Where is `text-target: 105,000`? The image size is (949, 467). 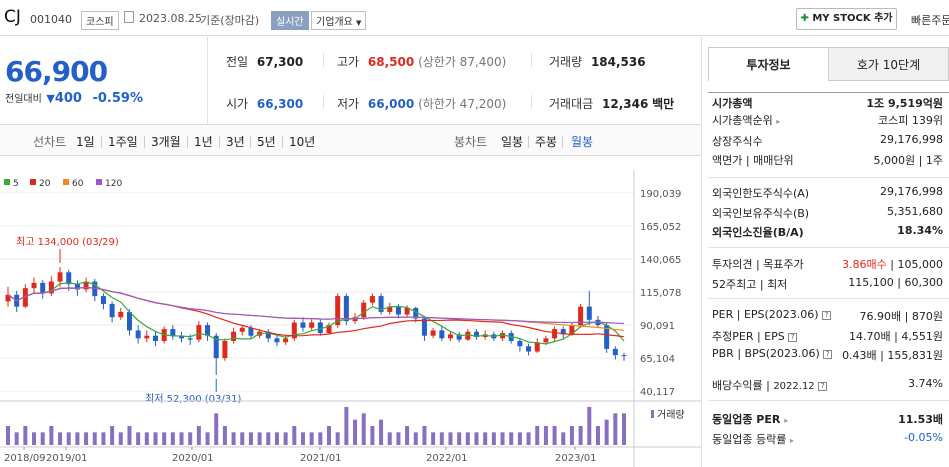 text-target: 105,000 is located at coordinates (920, 264).